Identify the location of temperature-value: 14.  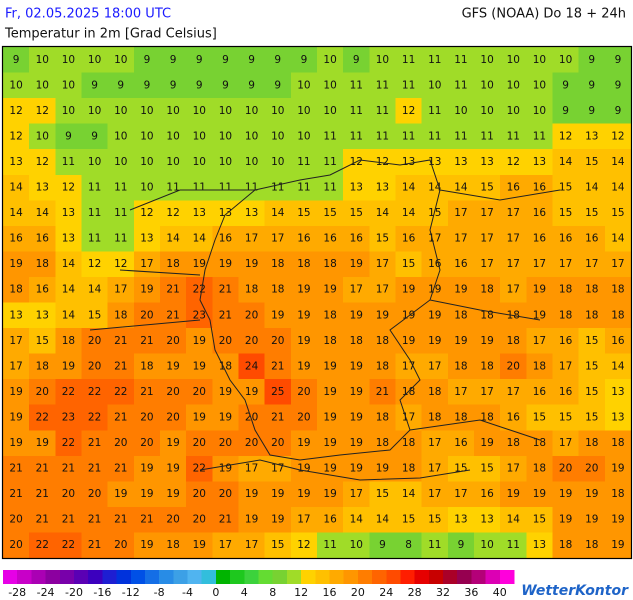
(69, 315).